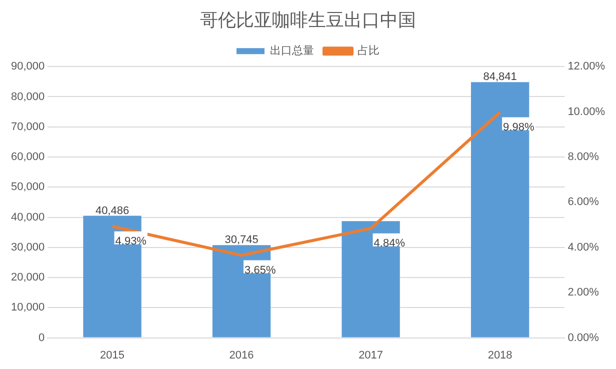 This screenshot has width=616, height=369. What do you see at coordinates (112, 355) in the screenshot?
I see `x-tick-label: 2015` at bounding box center [112, 355].